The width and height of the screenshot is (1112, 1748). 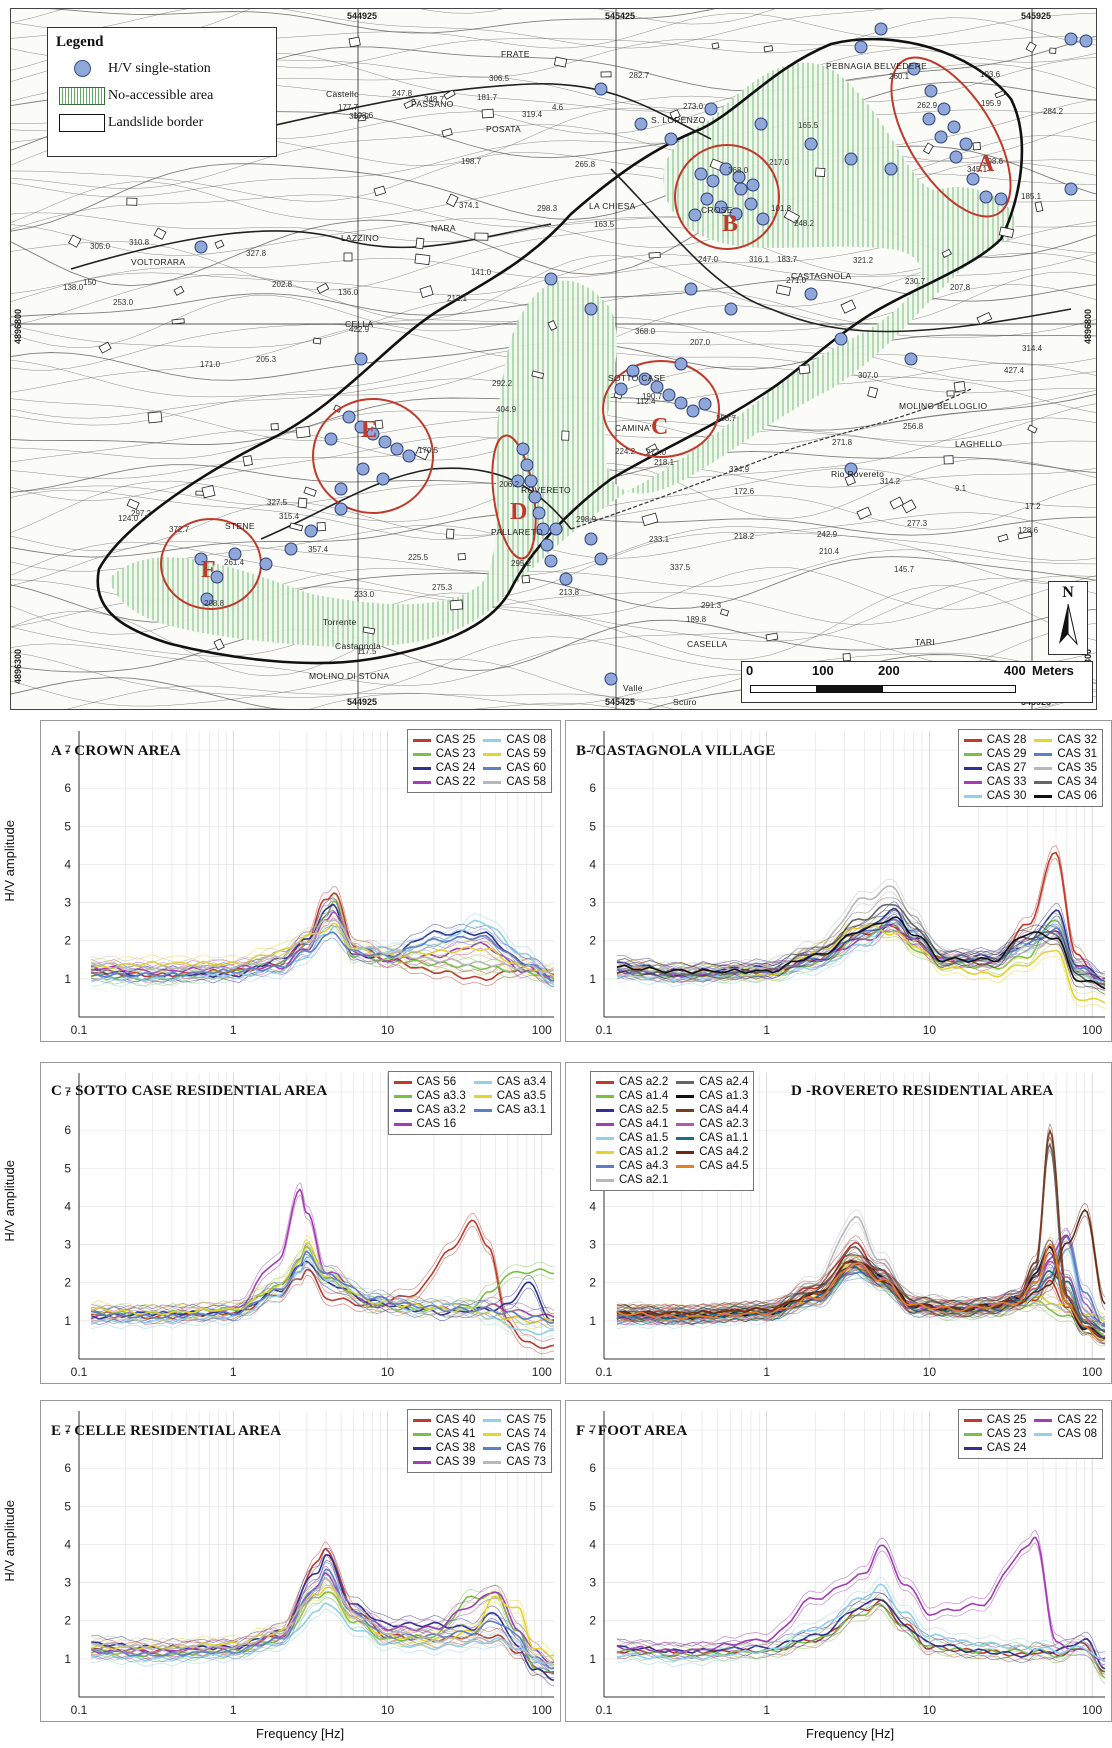 I want to click on elevation-label: 150, so click(x=90, y=282).